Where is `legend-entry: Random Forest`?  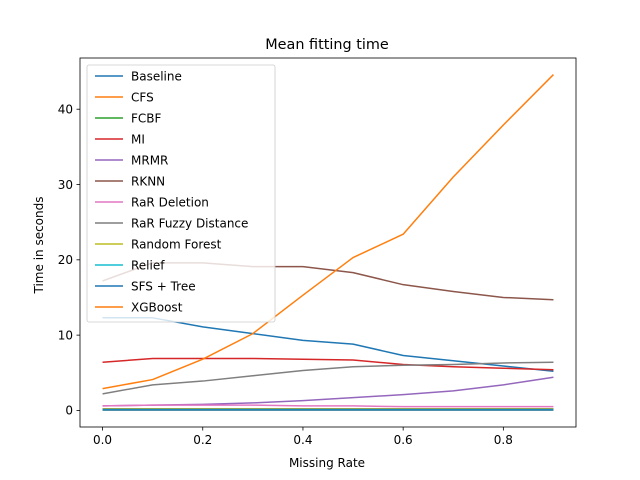 legend-entry: Random Forest is located at coordinates (176, 244).